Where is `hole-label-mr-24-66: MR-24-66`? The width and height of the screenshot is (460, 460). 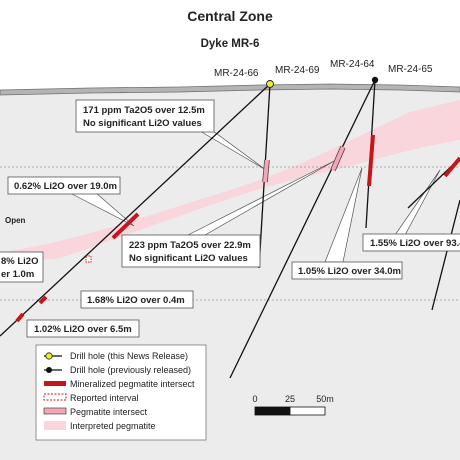 hole-label-mr-24-66: MR-24-66 is located at coordinates (236, 73).